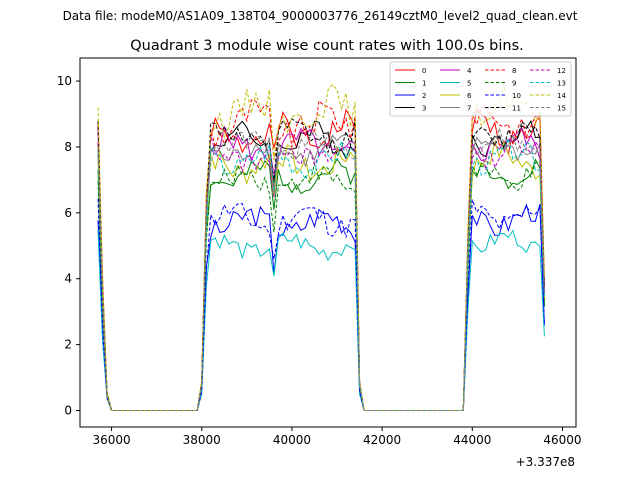 The height and width of the screenshot is (480, 640). What do you see at coordinates (202, 440) in the screenshot?
I see `x-tick-label: 38000` at bounding box center [202, 440].